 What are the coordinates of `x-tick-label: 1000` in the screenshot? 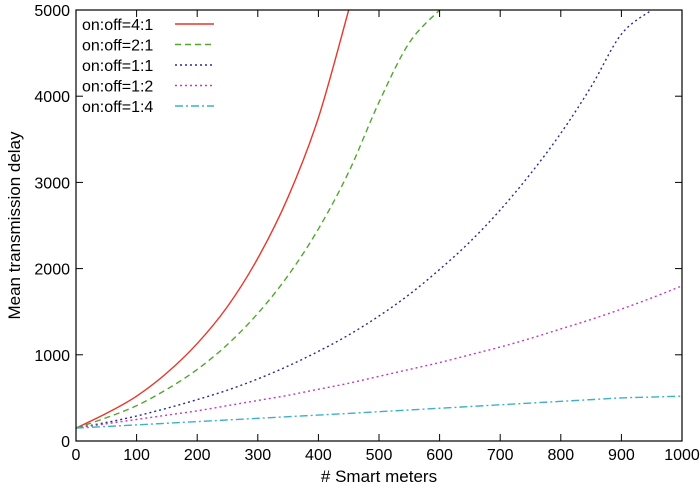 It's located at (682, 455).